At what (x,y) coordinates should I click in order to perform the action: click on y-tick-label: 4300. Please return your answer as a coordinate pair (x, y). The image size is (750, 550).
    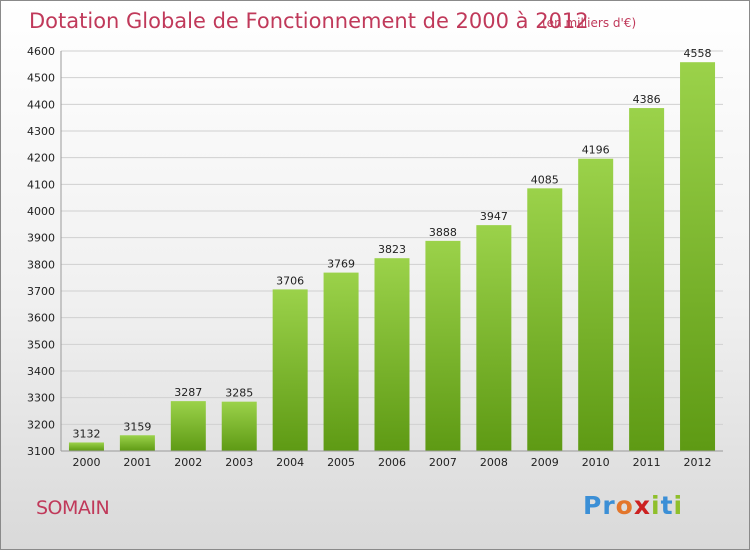
    Looking at the image, I should click on (41, 131).